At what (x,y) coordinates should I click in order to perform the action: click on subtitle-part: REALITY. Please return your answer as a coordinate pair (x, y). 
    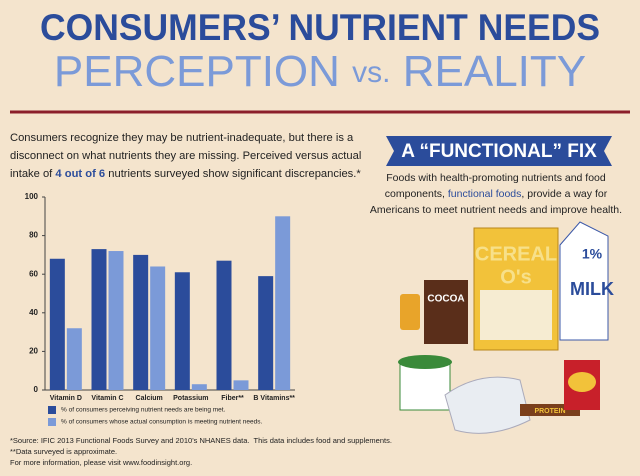
    Looking at the image, I should click on (489, 71).